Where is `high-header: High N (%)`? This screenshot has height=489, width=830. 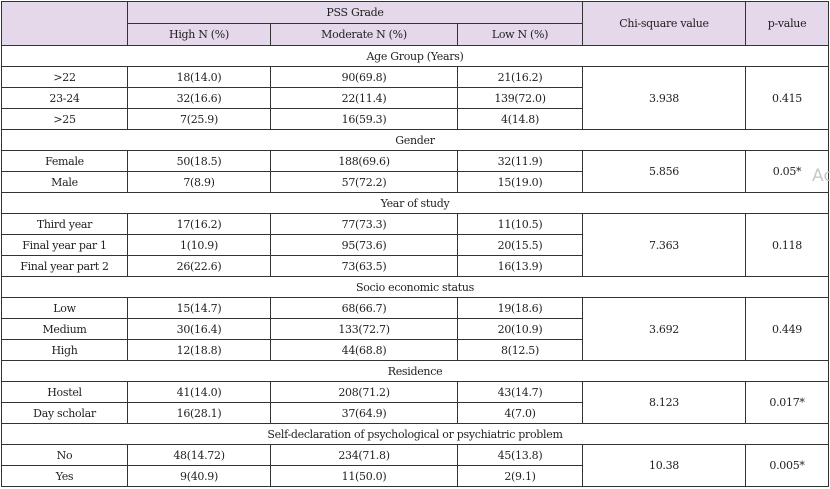 high-header: High N (%) is located at coordinates (199, 34).